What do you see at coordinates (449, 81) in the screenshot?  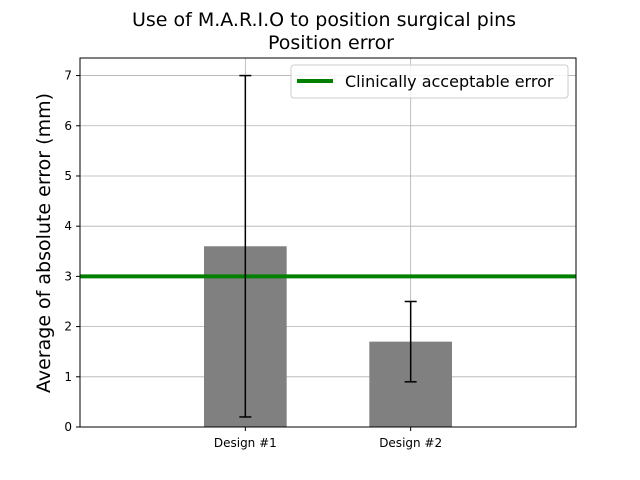 I see `legend-label: Clinically acceptable error` at bounding box center [449, 81].